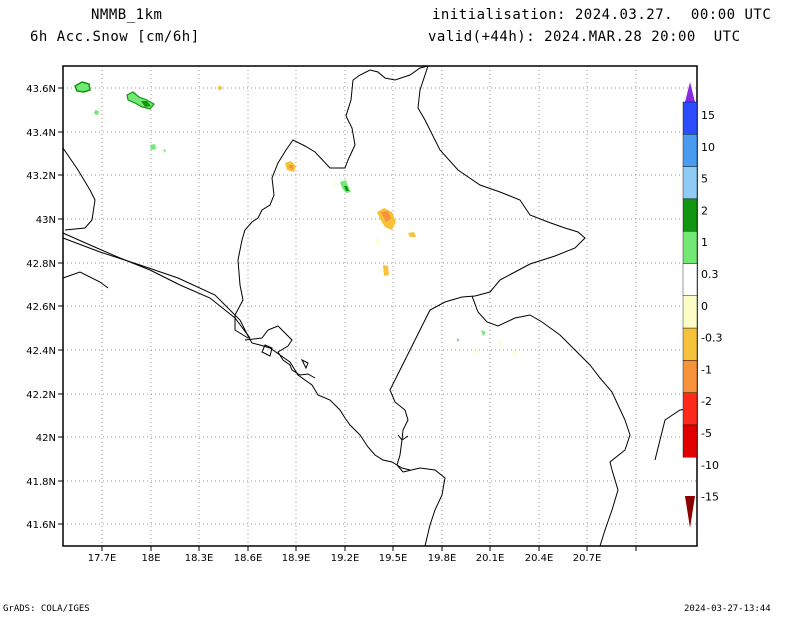  Describe the element at coordinates (708, 147) in the screenshot. I see `colorbar-label: 10` at that location.